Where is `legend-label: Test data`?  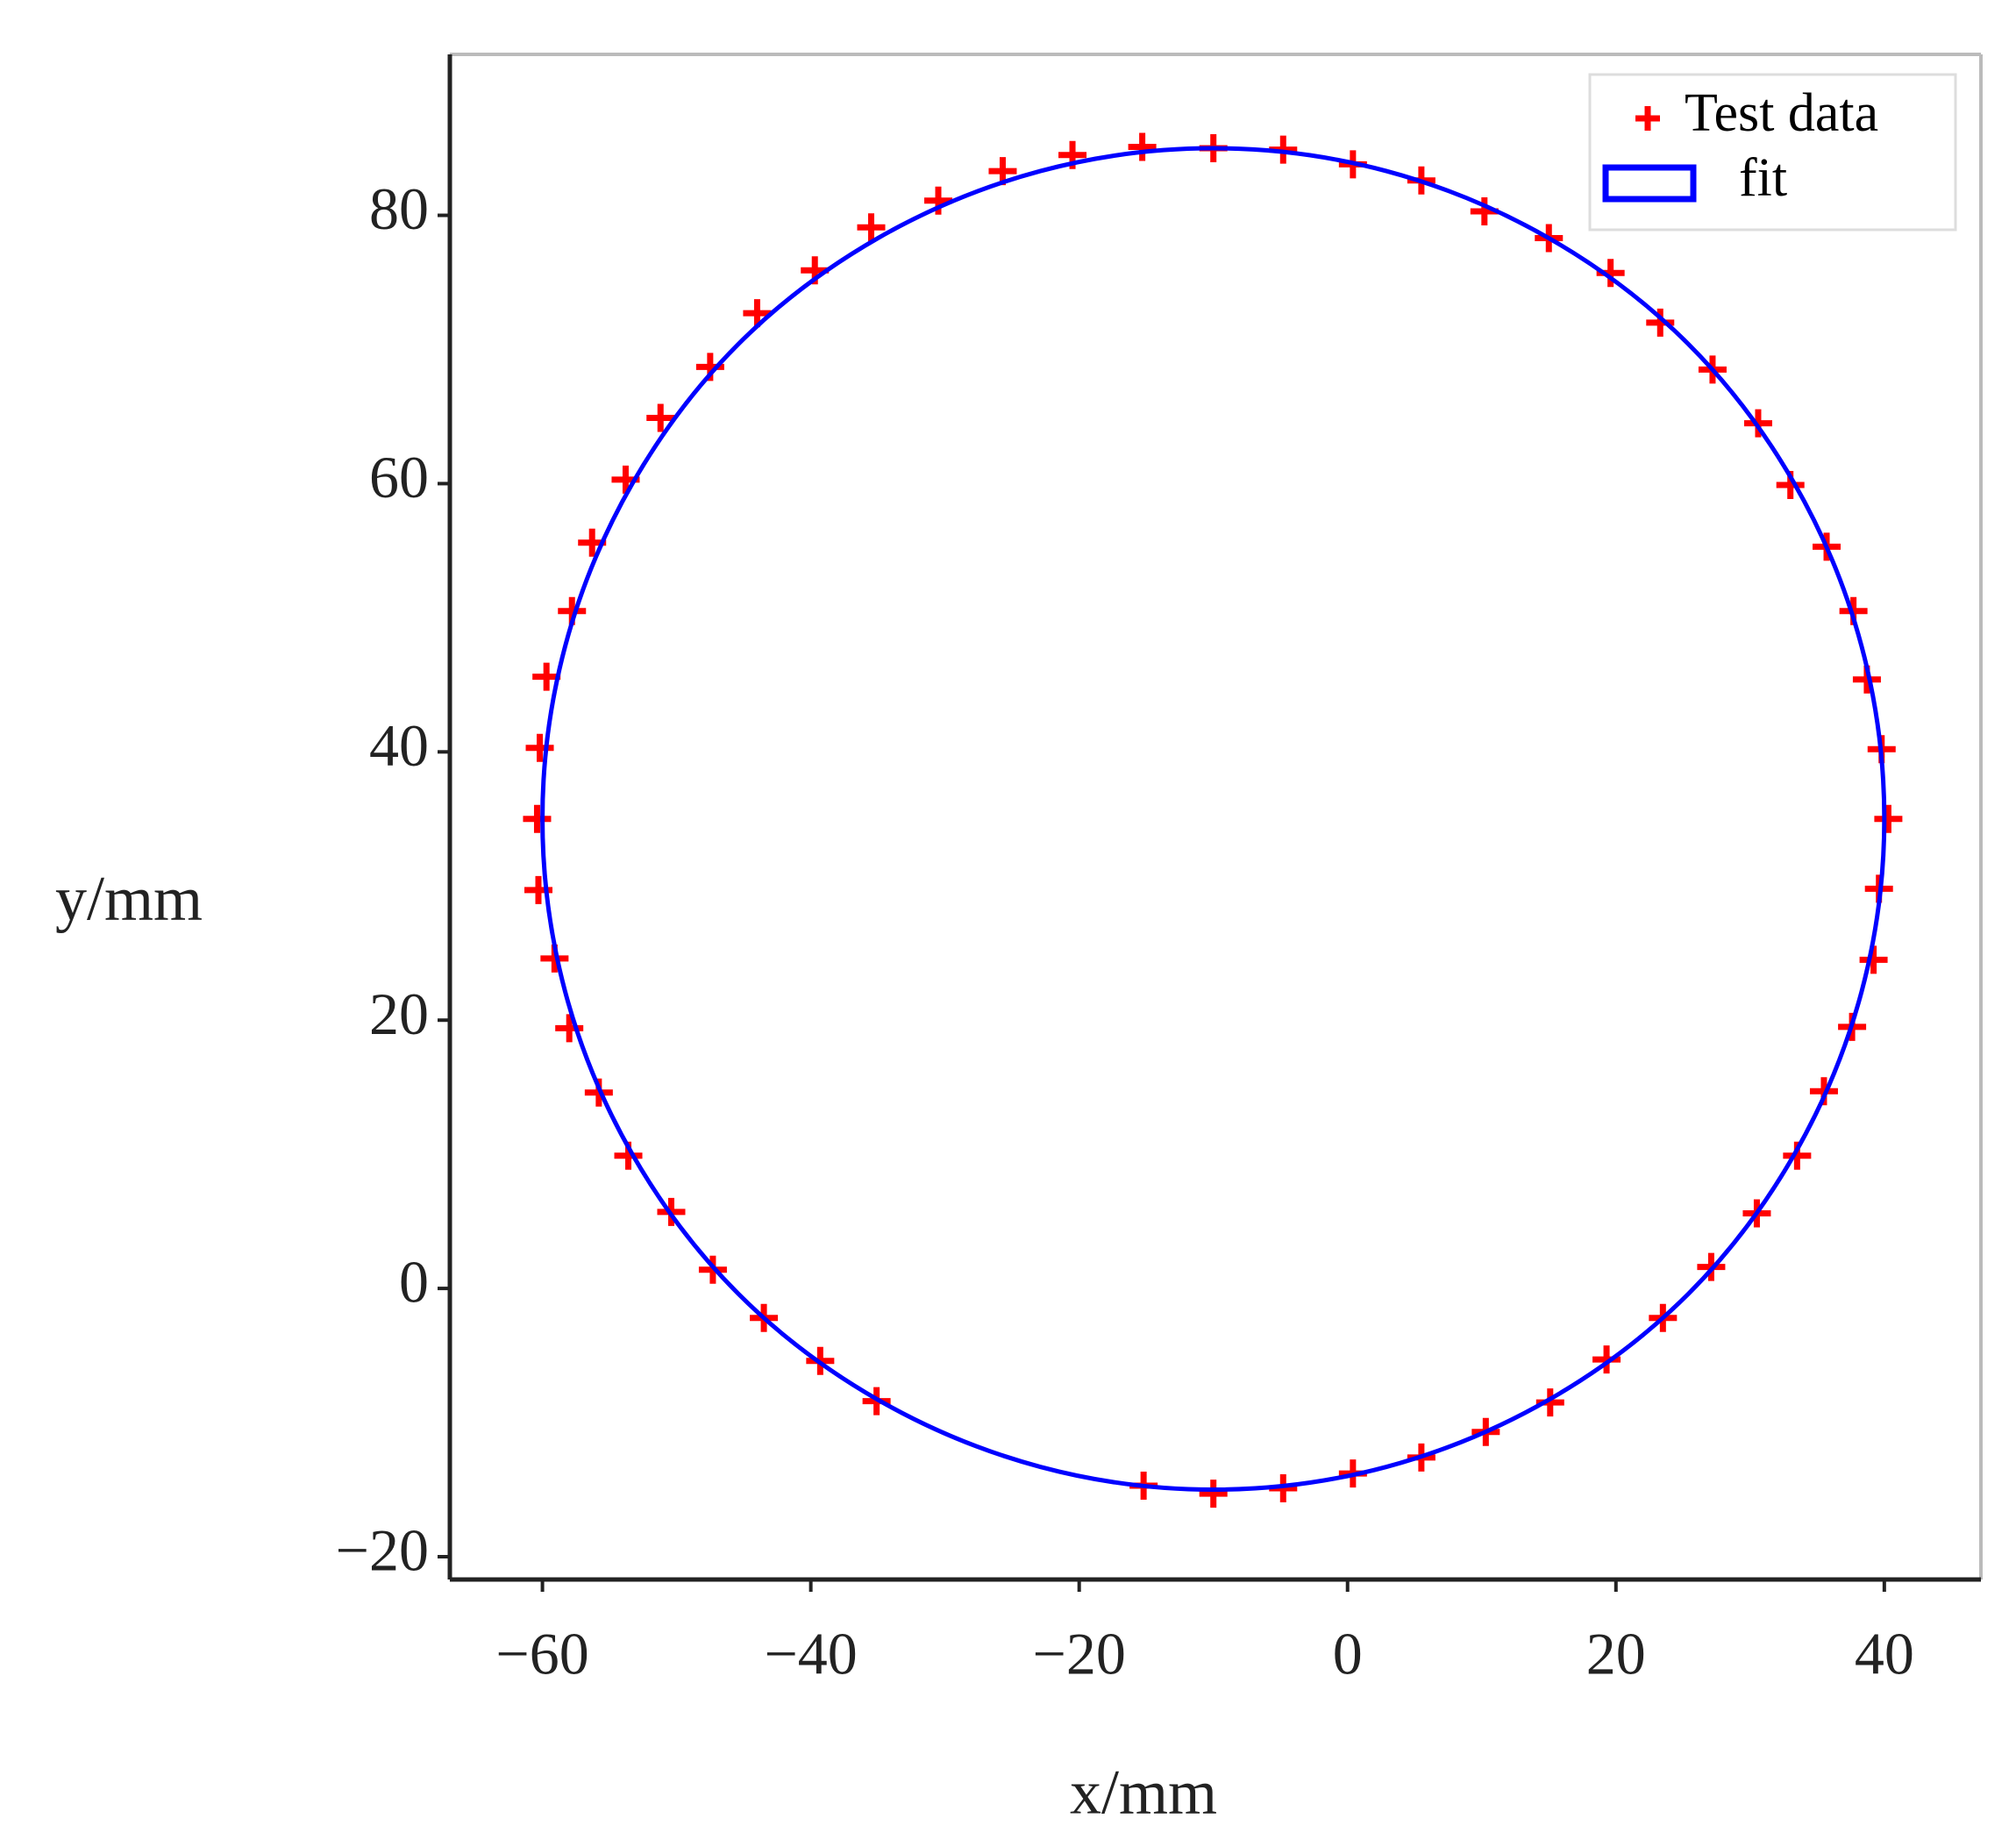
legend-label: Test data is located at coordinates (1782, 113).